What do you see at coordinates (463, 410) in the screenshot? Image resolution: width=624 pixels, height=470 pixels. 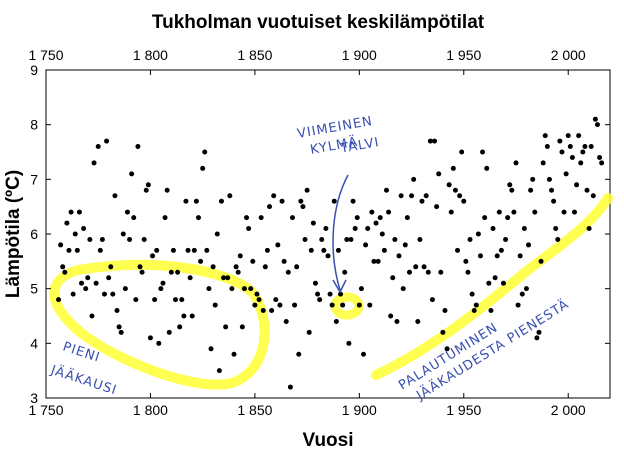 I see `x-tick-label: 1 950` at bounding box center [463, 410].